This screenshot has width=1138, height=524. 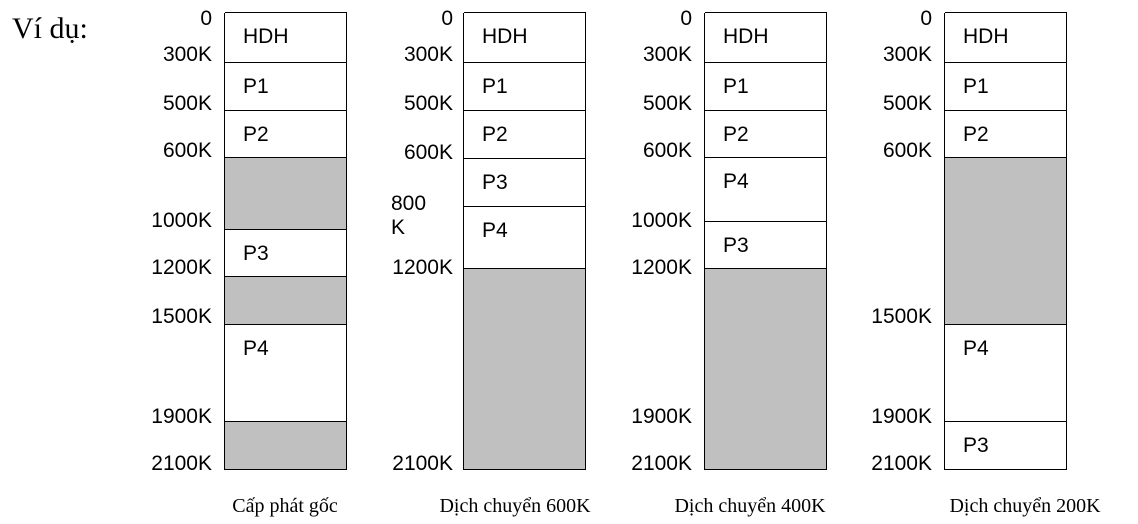 I want to click on address-label: 0, so click(x=926, y=18).